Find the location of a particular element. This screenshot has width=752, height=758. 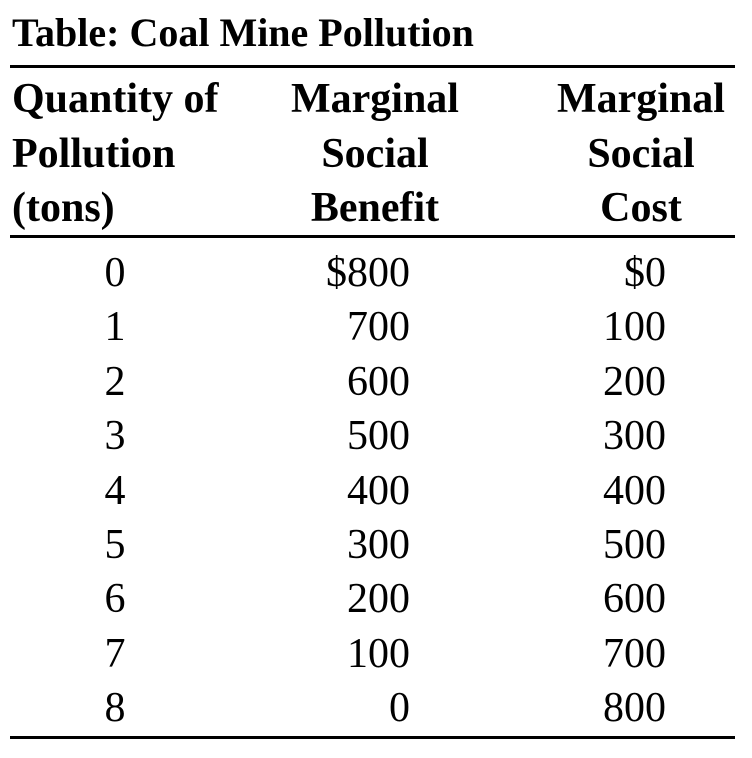

column-header: (tons) is located at coordinates (63, 208).